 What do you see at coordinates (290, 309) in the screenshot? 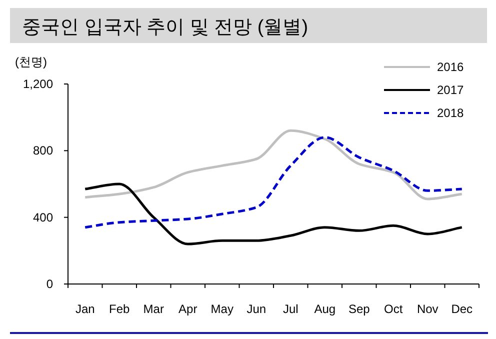
I see `x-tick-label: Jul` at bounding box center [290, 309].